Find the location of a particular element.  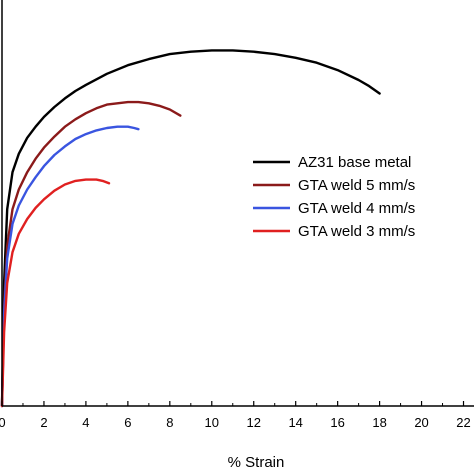

x-axis-title: % Strain is located at coordinates (256, 462).